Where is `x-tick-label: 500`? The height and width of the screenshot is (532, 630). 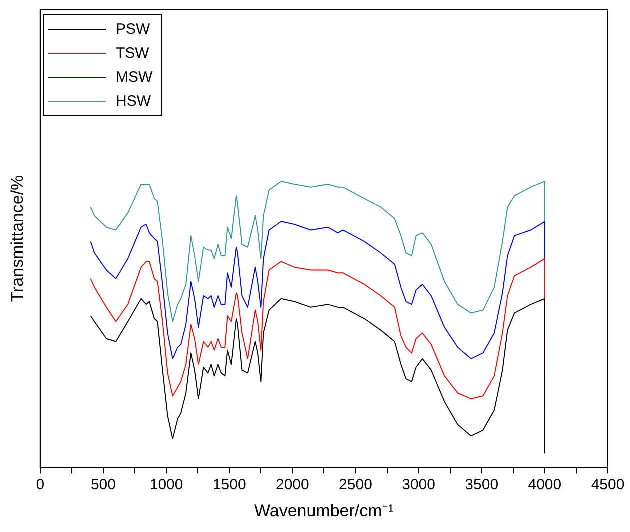
x-tick-label: 500 is located at coordinates (103, 485).